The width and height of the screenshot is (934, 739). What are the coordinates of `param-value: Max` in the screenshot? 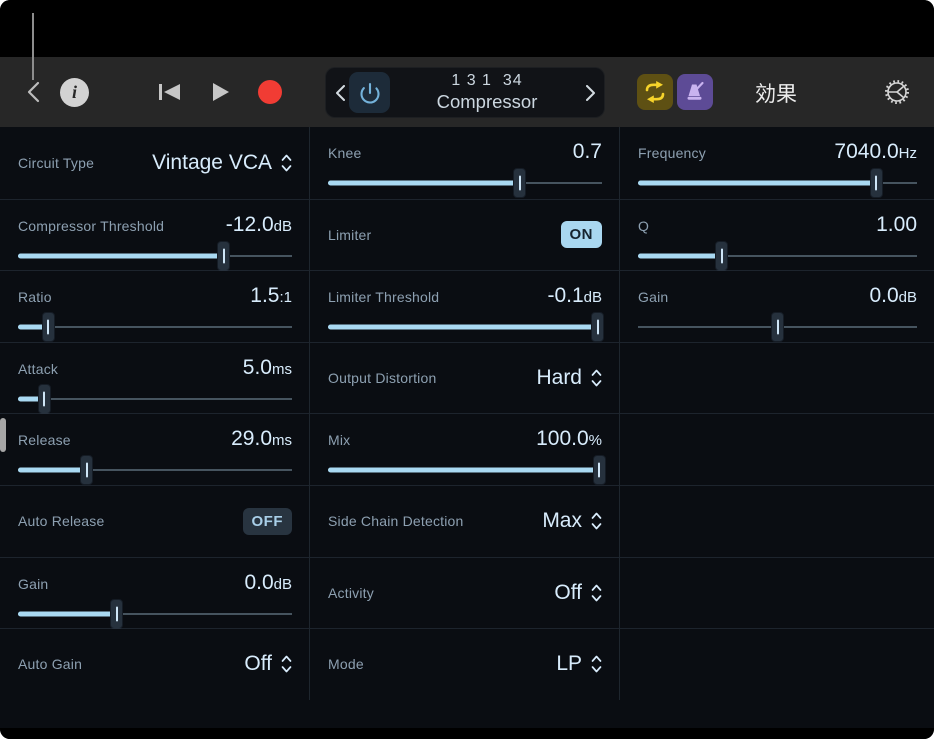 It's located at (562, 521).